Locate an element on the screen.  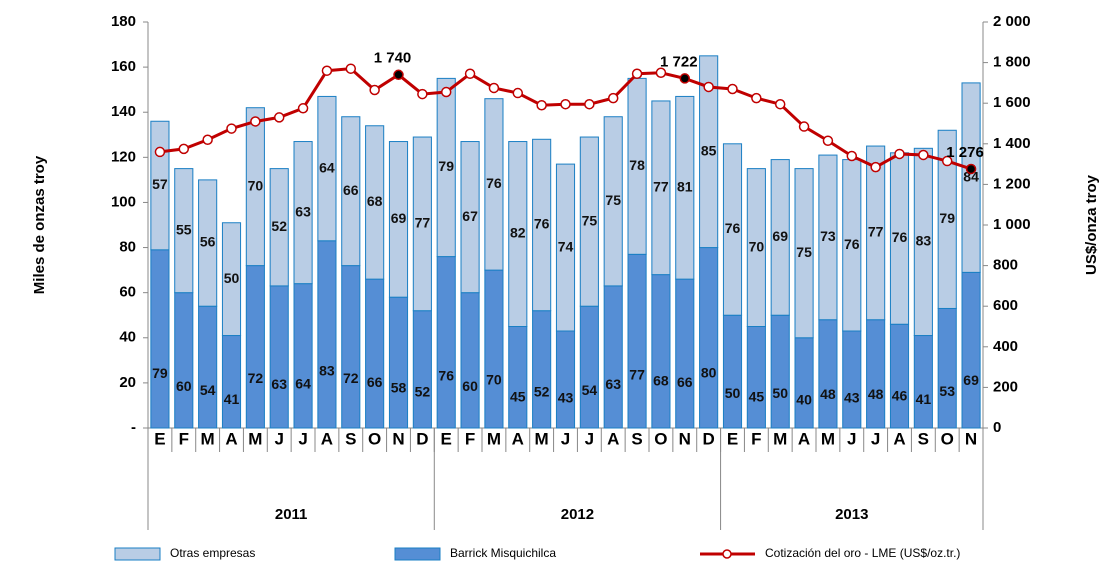
y2-tick-label: 800 is located at coordinates (1005, 265).